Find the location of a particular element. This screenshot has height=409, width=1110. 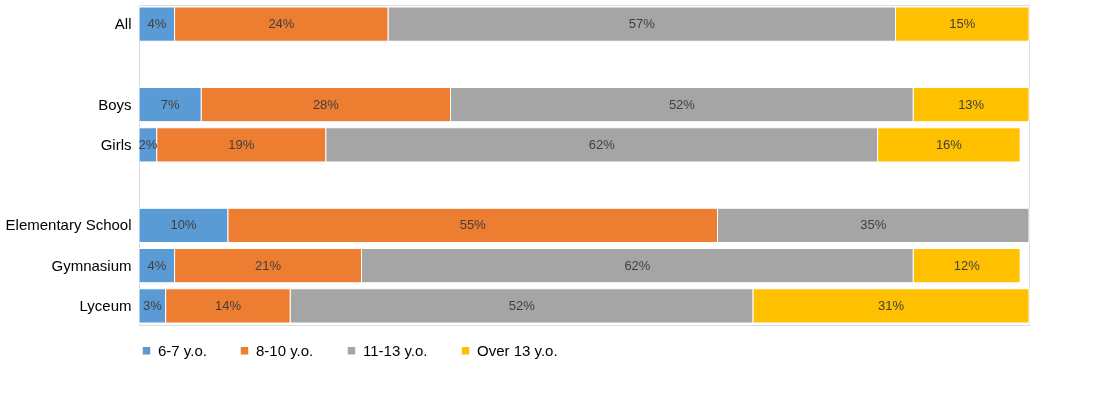

data-label: 55% is located at coordinates (473, 225).